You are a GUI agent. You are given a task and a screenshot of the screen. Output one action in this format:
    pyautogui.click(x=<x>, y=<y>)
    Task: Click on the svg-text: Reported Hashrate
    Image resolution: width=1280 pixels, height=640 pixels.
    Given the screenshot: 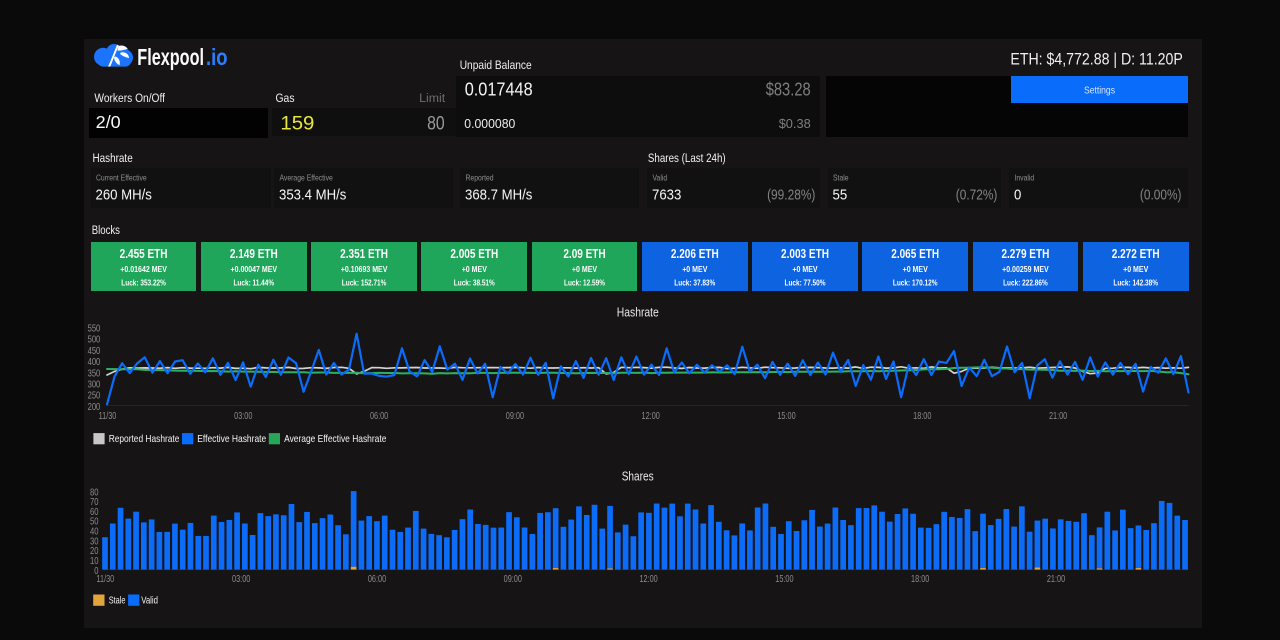 What is the action you would take?
    pyautogui.click(x=144, y=439)
    